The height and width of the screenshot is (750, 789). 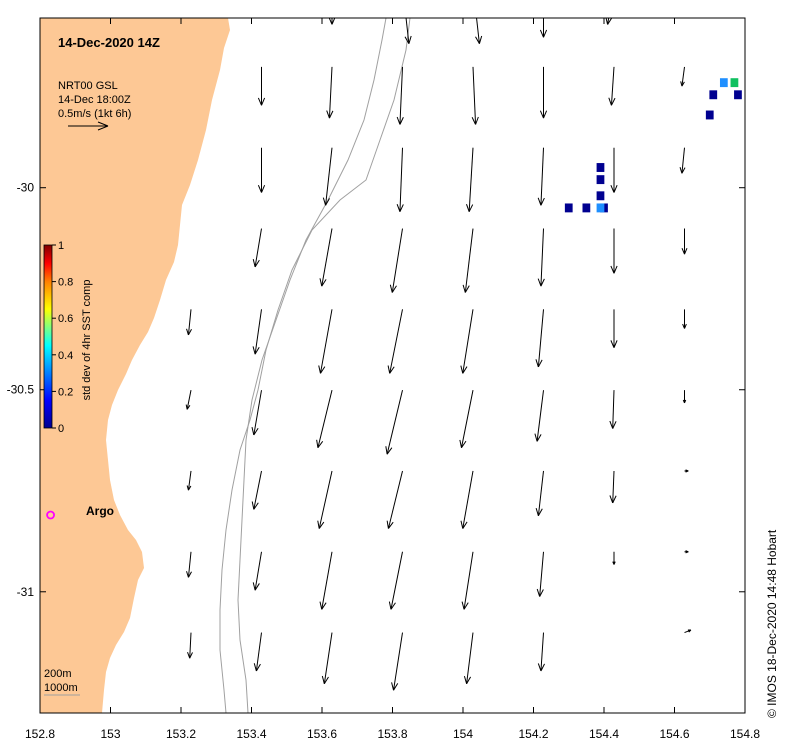 I want to click on colorbar-ramp, so click(x=48, y=336).